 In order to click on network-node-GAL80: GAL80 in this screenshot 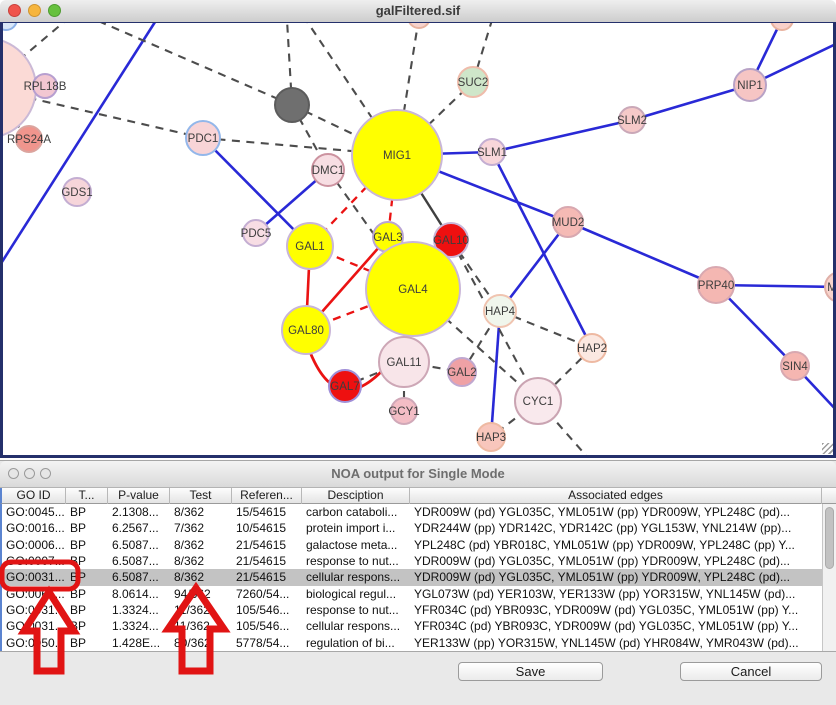, I will do `click(306, 330)`.